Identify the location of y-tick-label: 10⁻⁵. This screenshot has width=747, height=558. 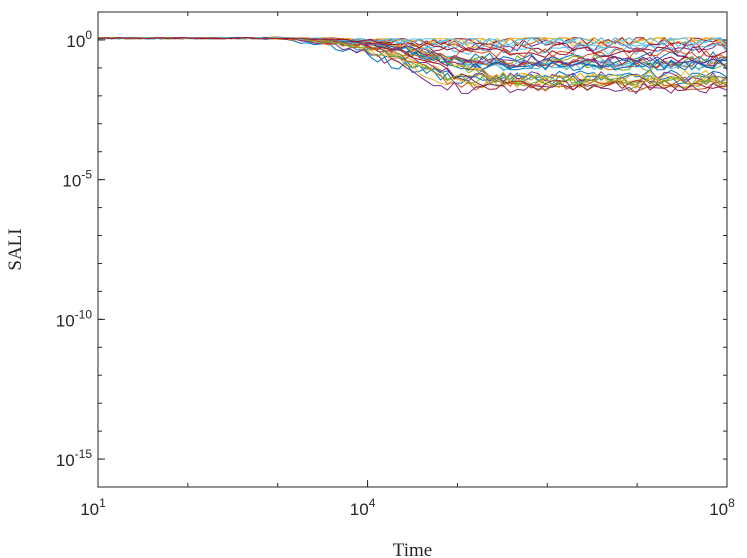
(77, 179).